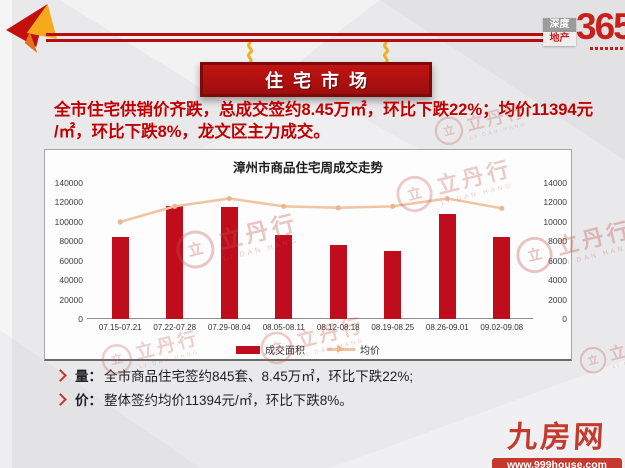 The image size is (625, 468). What do you see at coordinates (284, 206) in the screenshot?
I see `line-point-08.05-08.11` at bounding box center [284, 206].